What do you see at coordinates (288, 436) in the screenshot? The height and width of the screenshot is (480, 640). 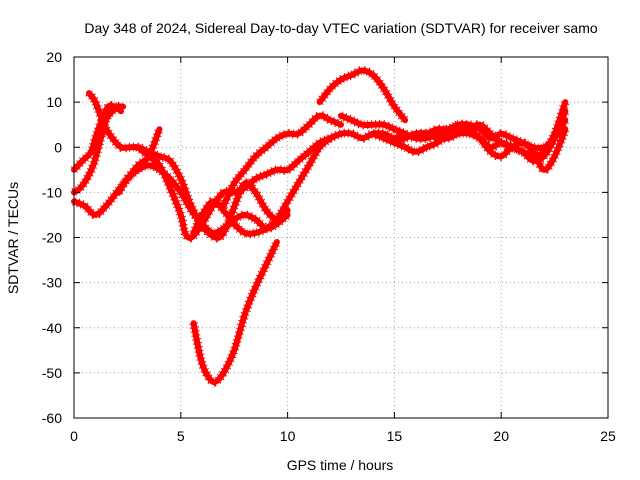 I see `x-tick-label: 10` at bounding box center [288, 436].